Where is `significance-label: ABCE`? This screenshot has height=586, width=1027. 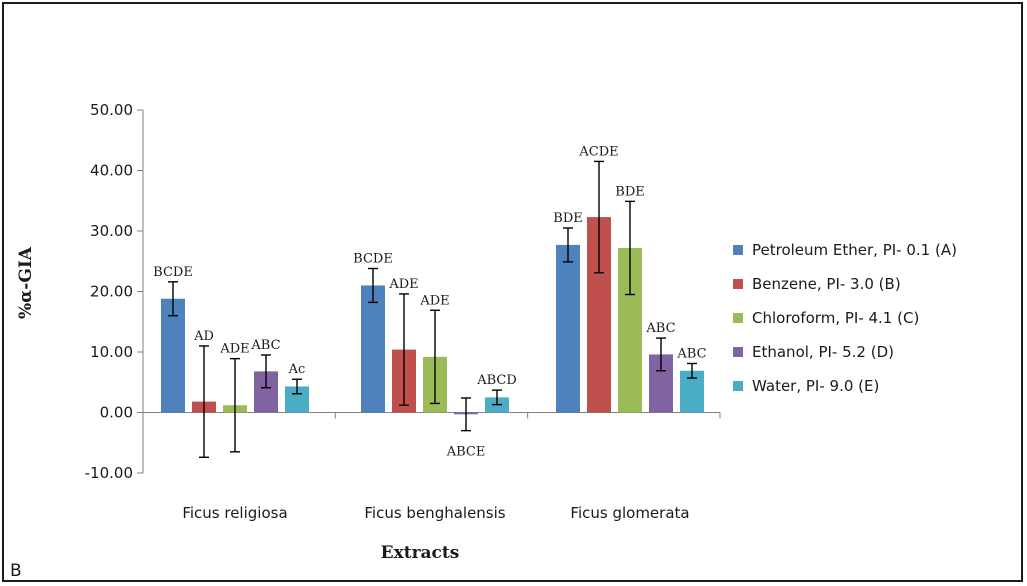 significance-label: ABCE is located at coordinates (466, 452).